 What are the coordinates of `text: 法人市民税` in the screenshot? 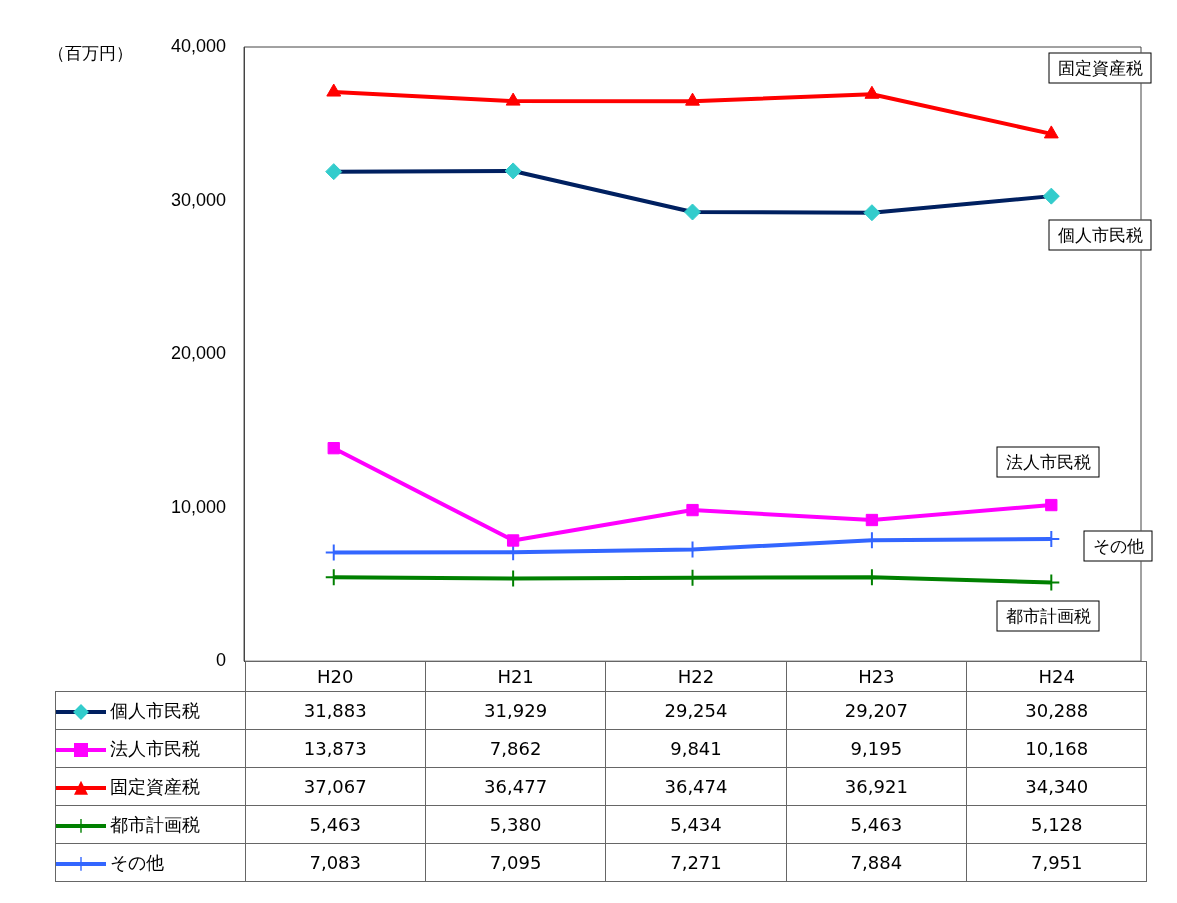 It's located at (1048, 461).